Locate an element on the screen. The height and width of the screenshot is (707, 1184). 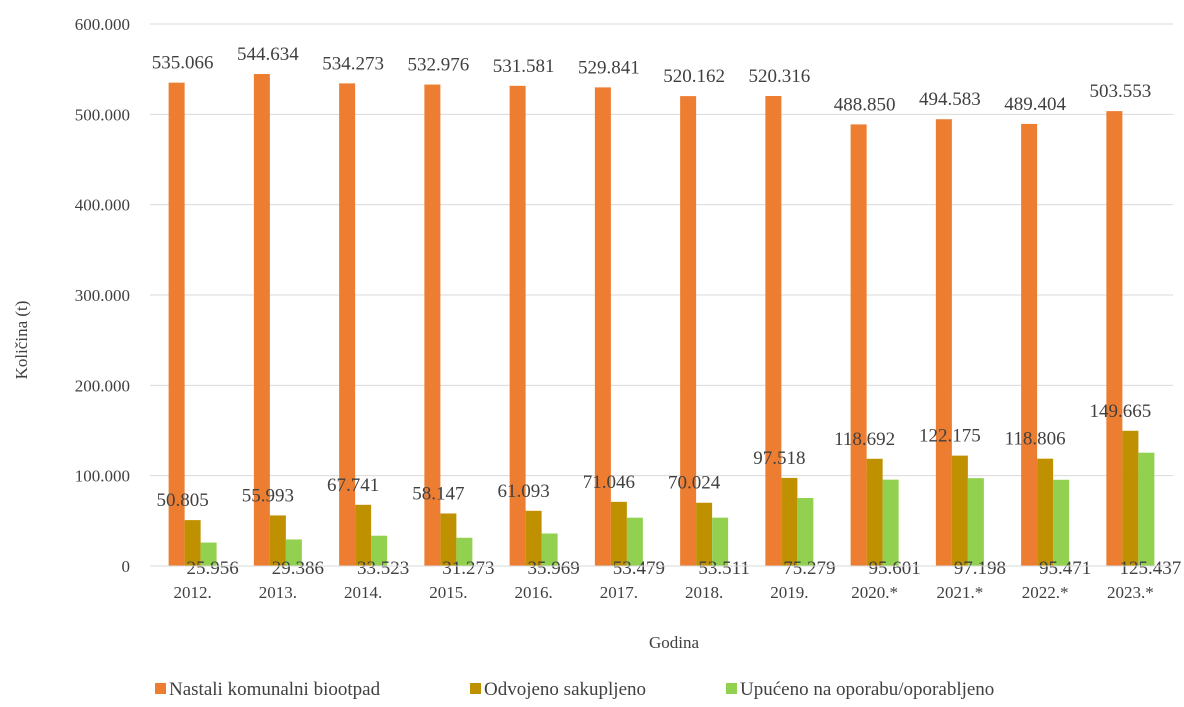
y-tick-label: 0 is located at coordinates (126, 566).